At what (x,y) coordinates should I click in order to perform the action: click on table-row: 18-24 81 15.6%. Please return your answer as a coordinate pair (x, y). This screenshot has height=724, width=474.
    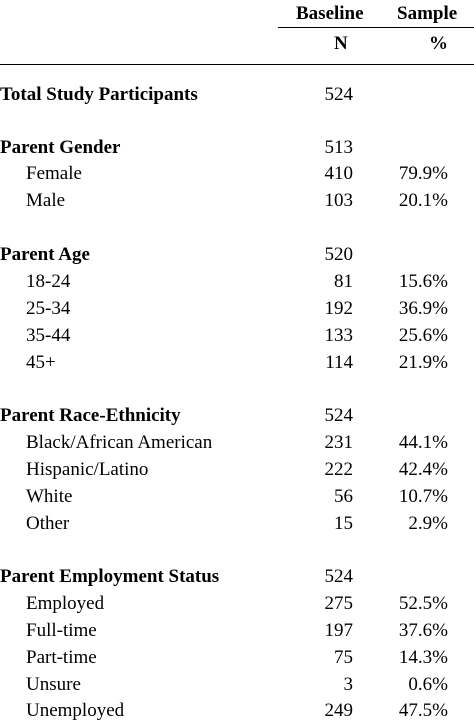
    Looking at the image, I should click on (237, 282).